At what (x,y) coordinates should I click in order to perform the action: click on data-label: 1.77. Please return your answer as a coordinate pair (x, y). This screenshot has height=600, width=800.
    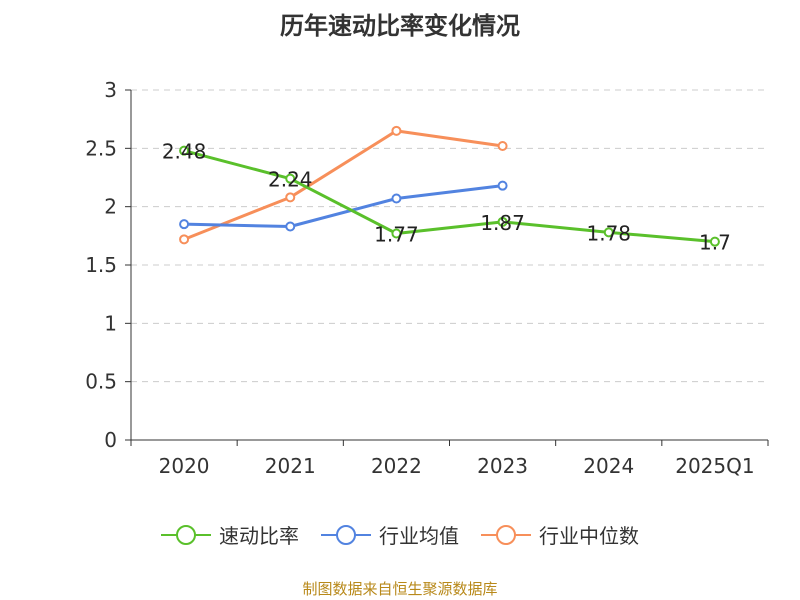
    Looking at the image, I should click on (396, 235).